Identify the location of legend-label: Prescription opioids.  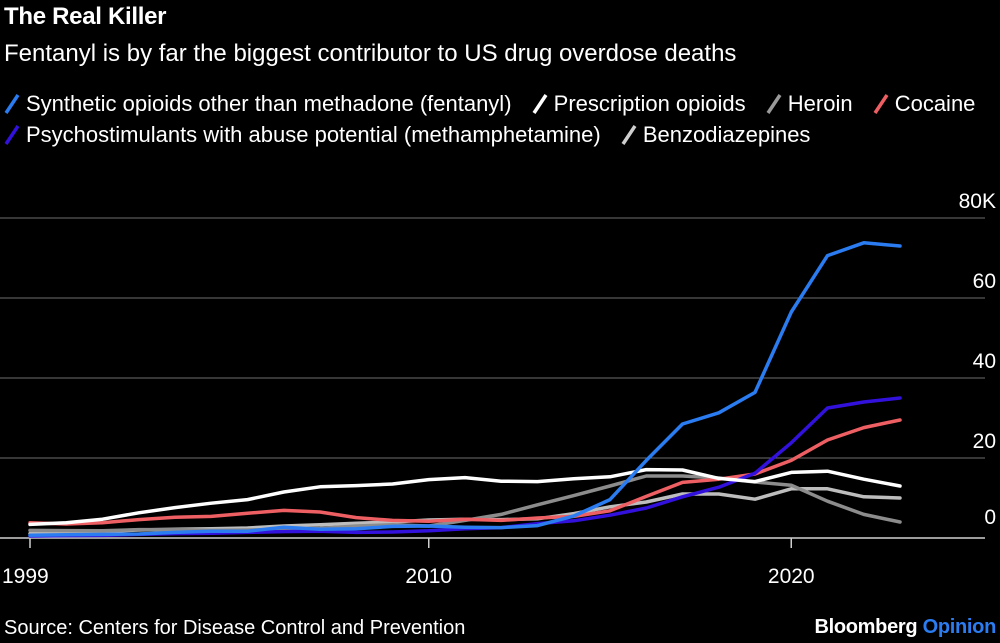
(649, 103).